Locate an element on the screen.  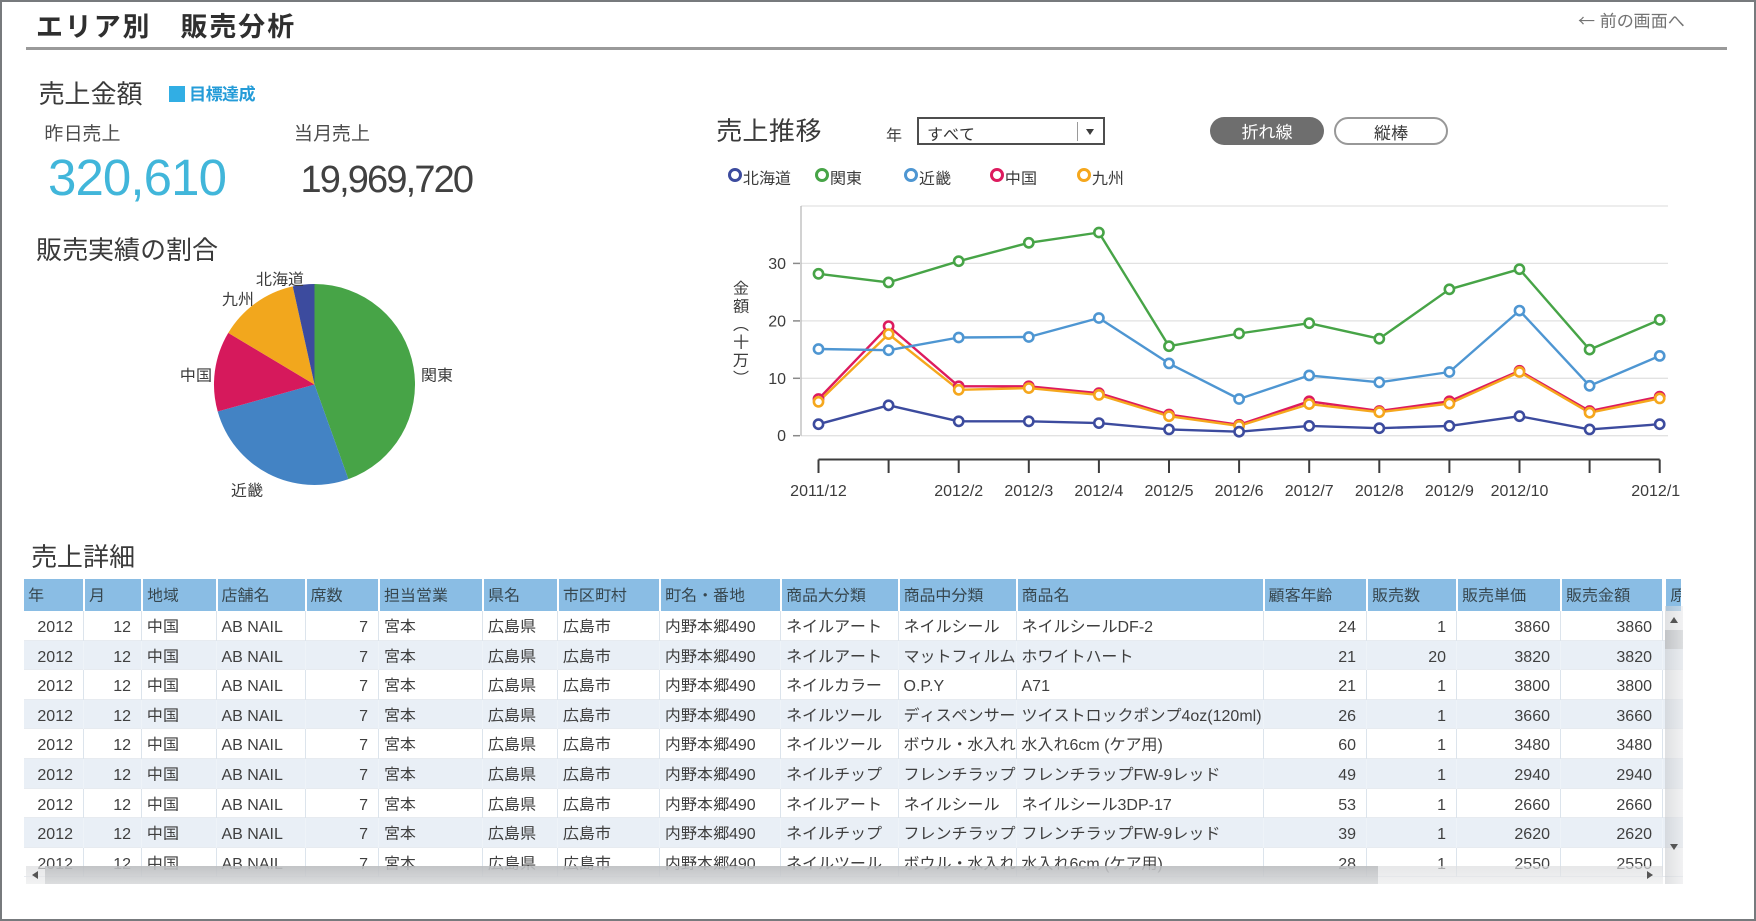
svg-text: 2012/1 is located at coordinates (1655, 491).